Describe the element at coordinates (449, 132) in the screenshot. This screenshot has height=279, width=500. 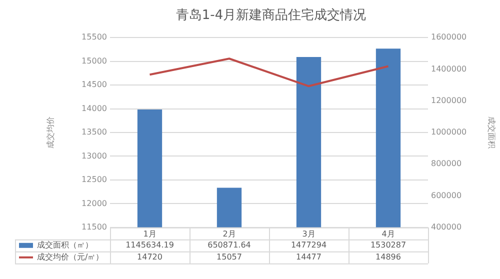
I see `y2-tick-label: 1000000` at that location.